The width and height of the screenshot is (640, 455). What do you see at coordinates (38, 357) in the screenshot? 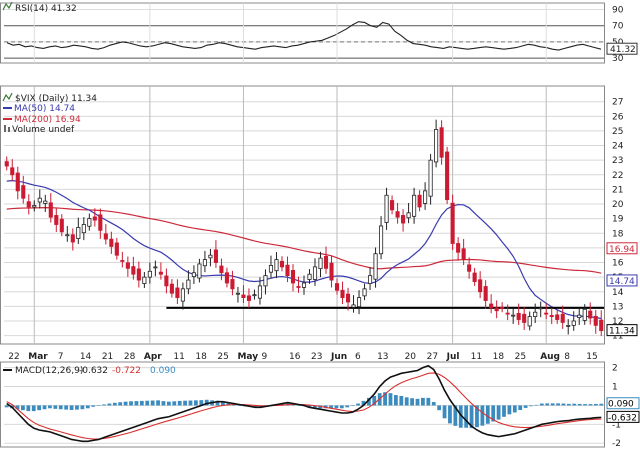
I see `x-tick-label: Mar` at bounding box center [38, 357].